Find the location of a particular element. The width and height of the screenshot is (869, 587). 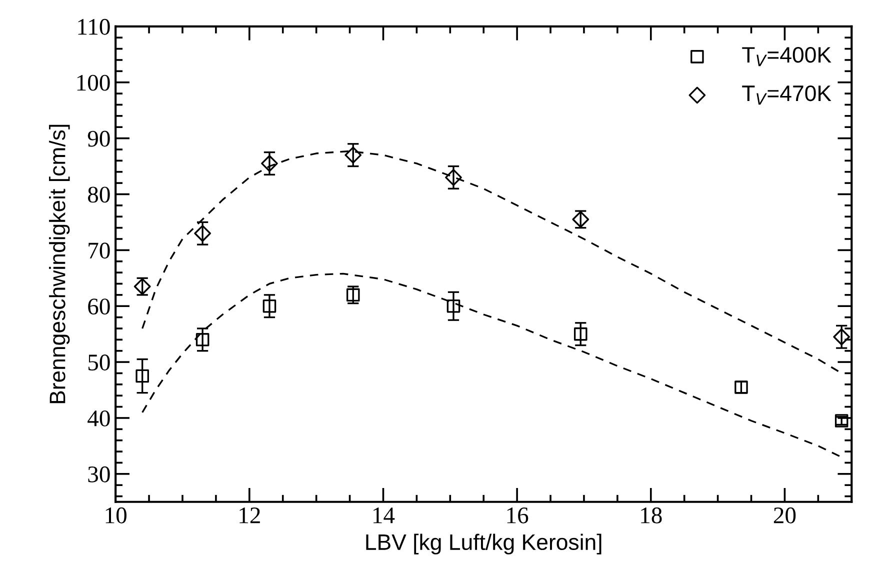

y-tick-label: 30 is located at coordinates (99, 474).